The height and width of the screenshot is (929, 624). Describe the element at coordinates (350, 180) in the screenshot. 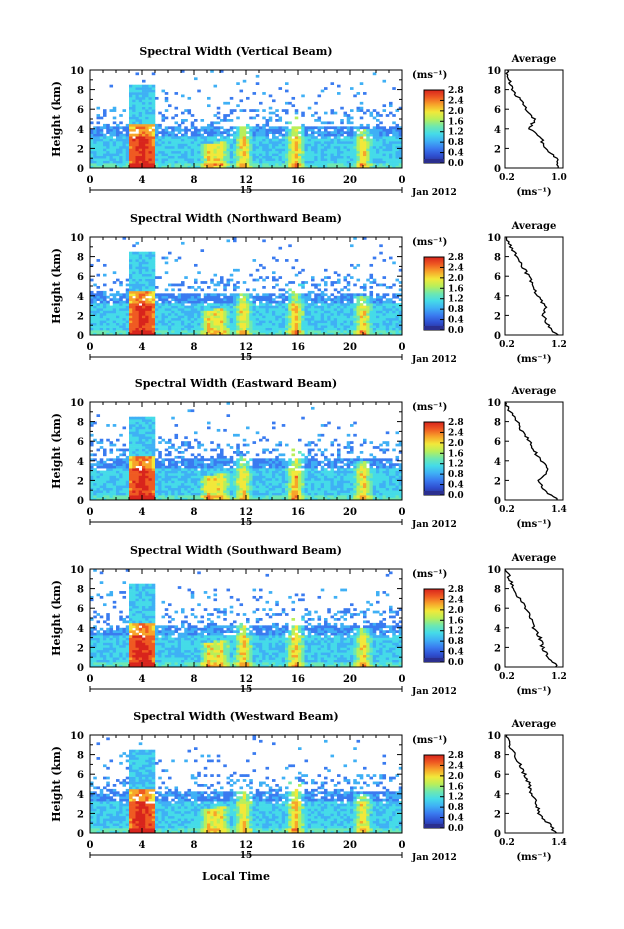

I see `x-tick-label: 20` at that location.